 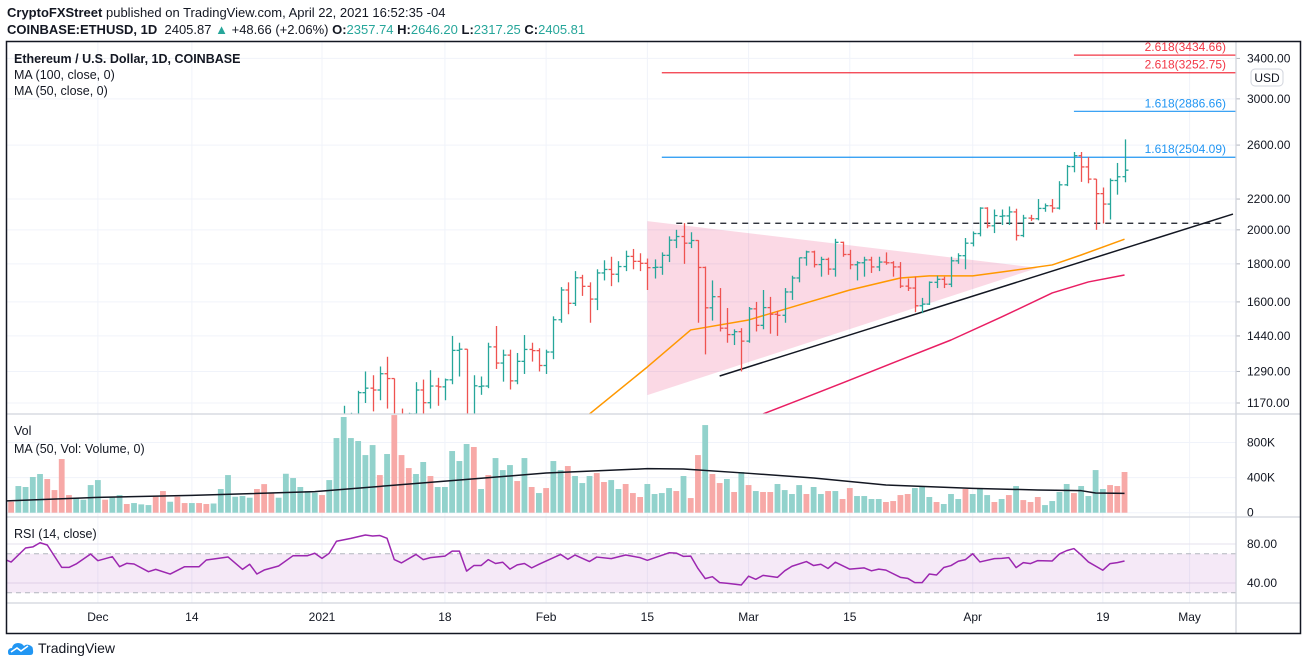 I want to click on publisher-name: CryptoFXStreet, so click(x=55, y=12).